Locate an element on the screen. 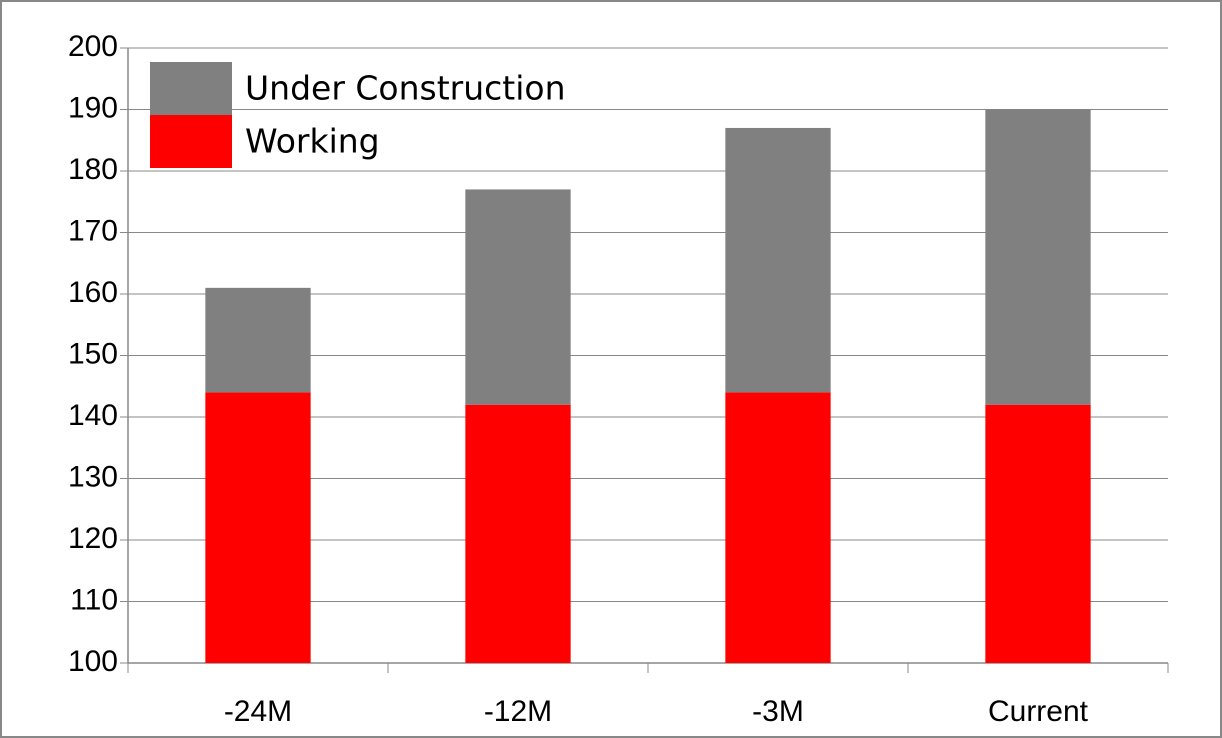 This screenshot has height=738, width=1222. y-tick-label: 200 is located at coordinates (93, 46).